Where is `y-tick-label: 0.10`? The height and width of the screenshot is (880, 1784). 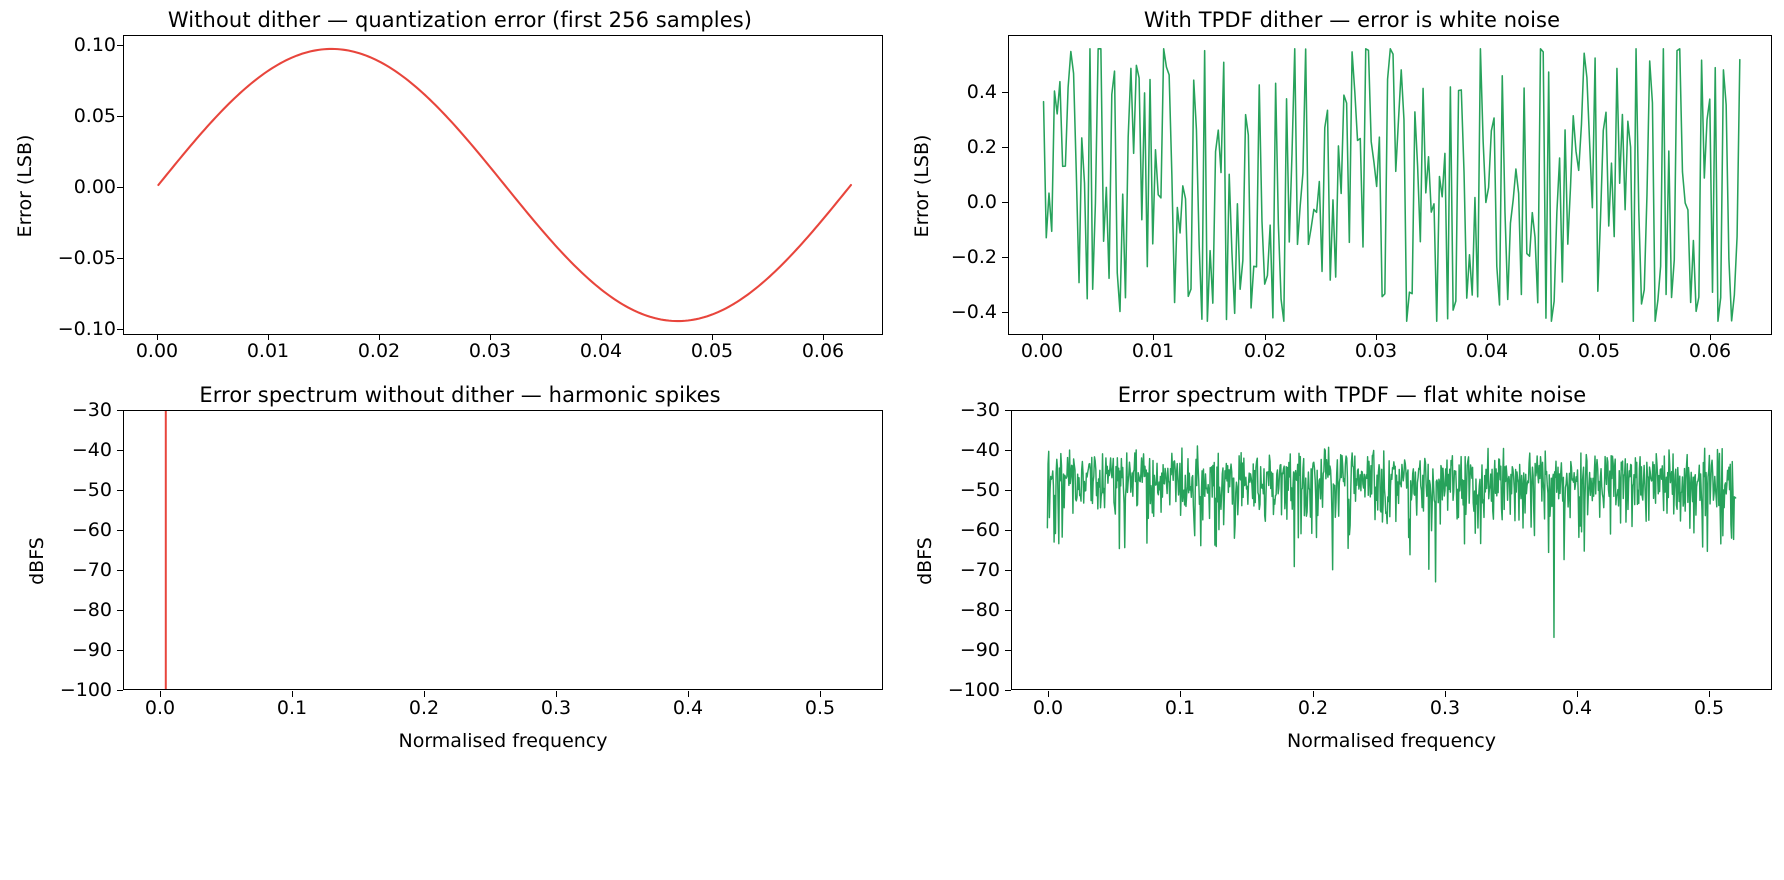 y-tick-label: 0.10 is located at coordinates (94, 45).